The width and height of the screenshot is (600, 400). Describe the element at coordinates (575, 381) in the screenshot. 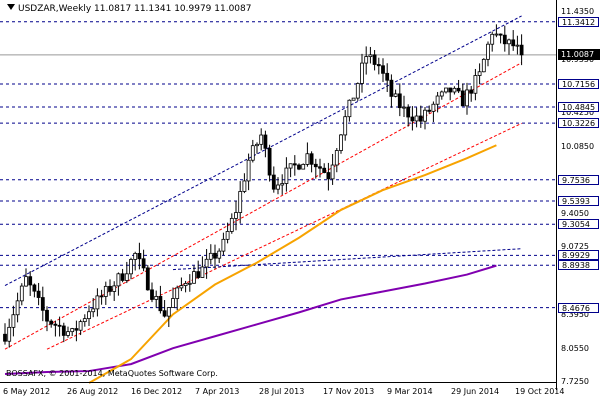

I see `price-tick-label: 7.7250` at that location.